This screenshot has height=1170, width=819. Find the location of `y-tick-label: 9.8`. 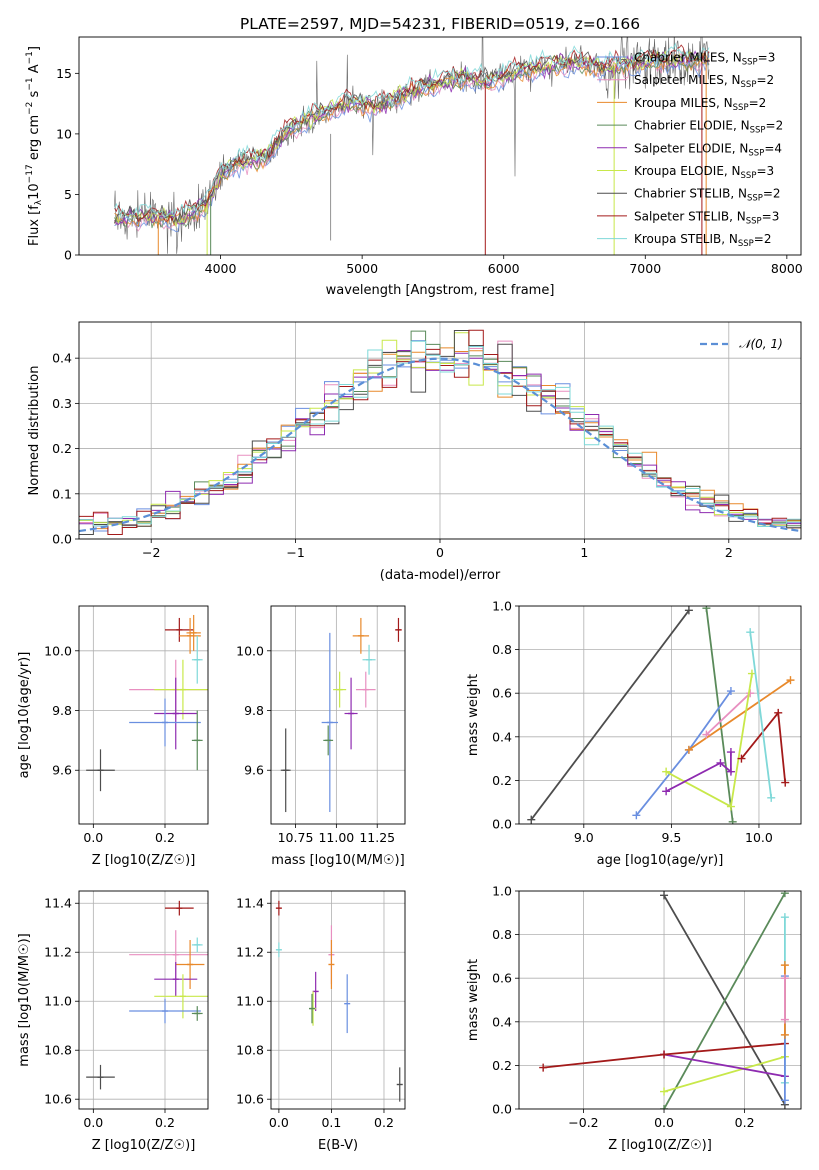

y-tick-label: 9.8 is located at coordinates (62, 710).